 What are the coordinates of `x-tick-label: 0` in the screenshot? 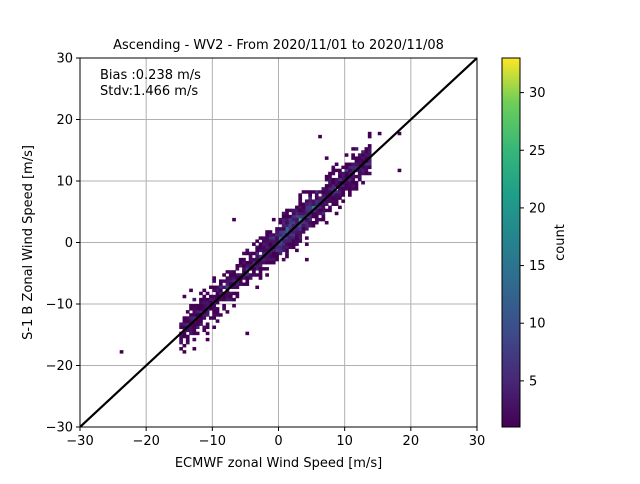 It's located at (278, 441).